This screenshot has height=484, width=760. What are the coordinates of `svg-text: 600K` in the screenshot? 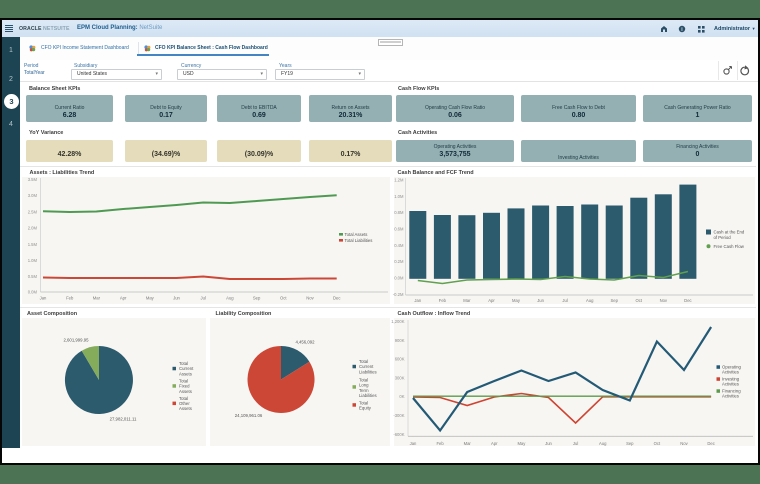 It's located at (400, 359).